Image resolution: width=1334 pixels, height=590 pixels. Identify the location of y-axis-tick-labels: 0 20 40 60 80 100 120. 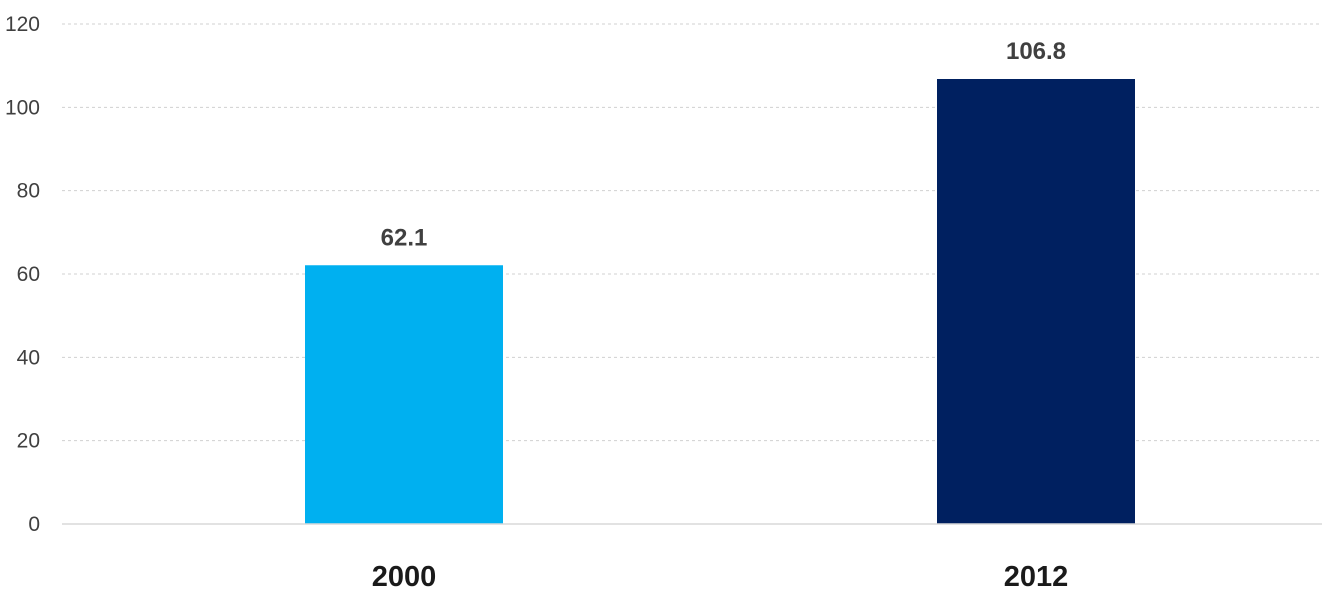
(22, 274).